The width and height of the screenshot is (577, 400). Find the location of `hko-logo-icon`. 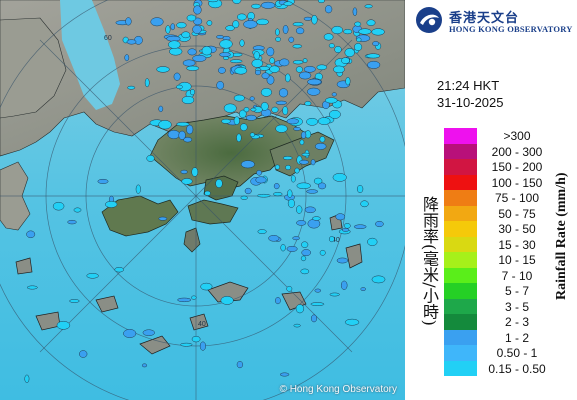

hko-logo-icon is located at coordinates (429, 20).